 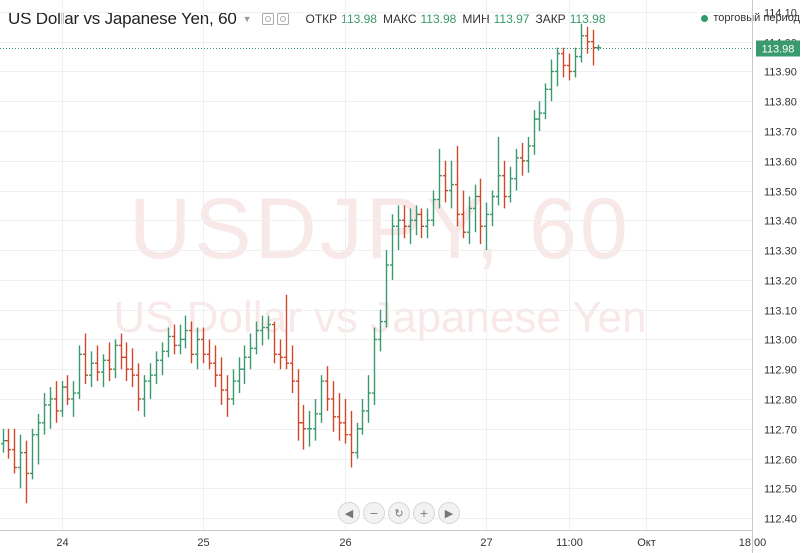 What do you see at coordinates (780, 312) in the screenshot?
I see `y-tick-label: 113.10` at bounding box center [780, 312].